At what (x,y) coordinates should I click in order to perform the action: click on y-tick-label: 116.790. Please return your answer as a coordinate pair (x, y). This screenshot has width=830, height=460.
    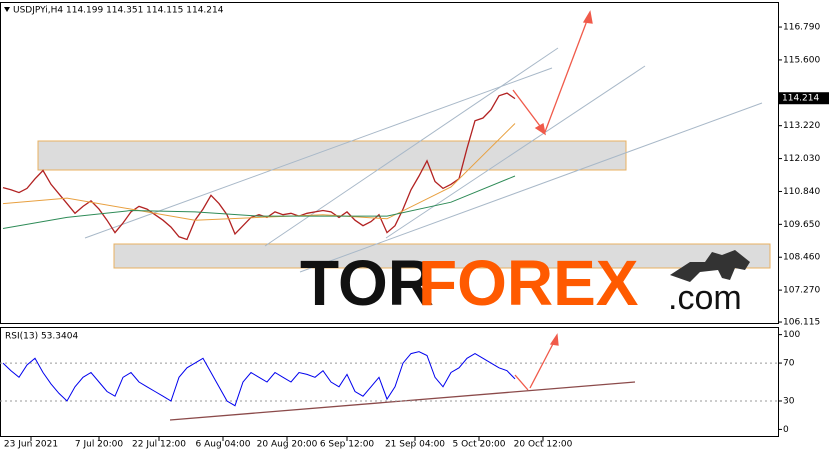
    Looking at the image, I should click on (801, 28).